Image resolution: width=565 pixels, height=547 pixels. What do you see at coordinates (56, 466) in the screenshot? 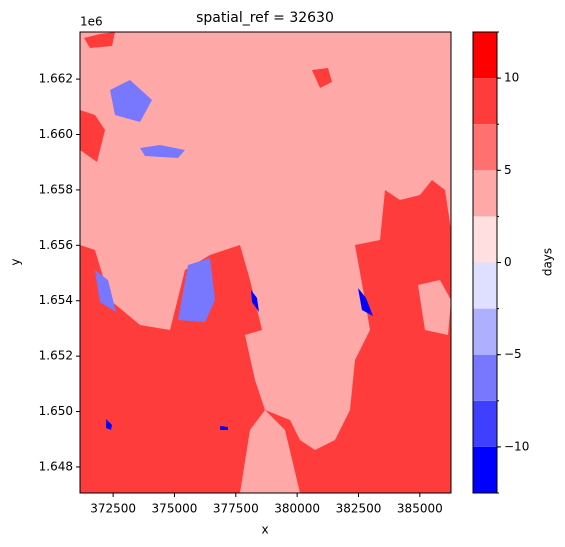
I see `y-tick-label: 1.648` at bounding box center [56, 466].